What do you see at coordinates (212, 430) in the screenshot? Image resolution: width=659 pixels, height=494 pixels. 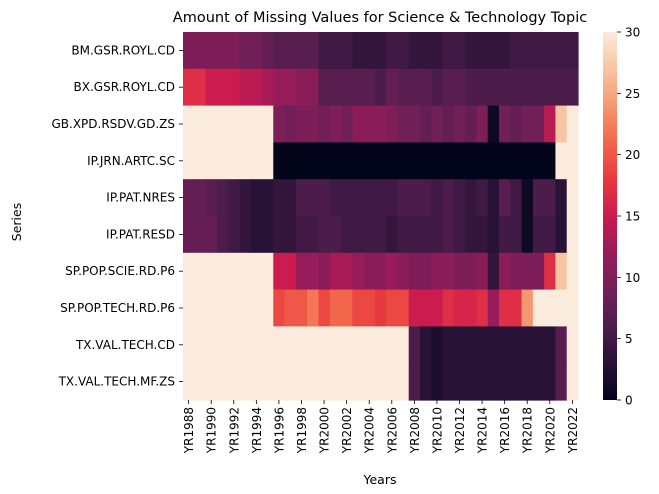 I see `x-tick-label: YR1990` at bounding box center [212, 430].